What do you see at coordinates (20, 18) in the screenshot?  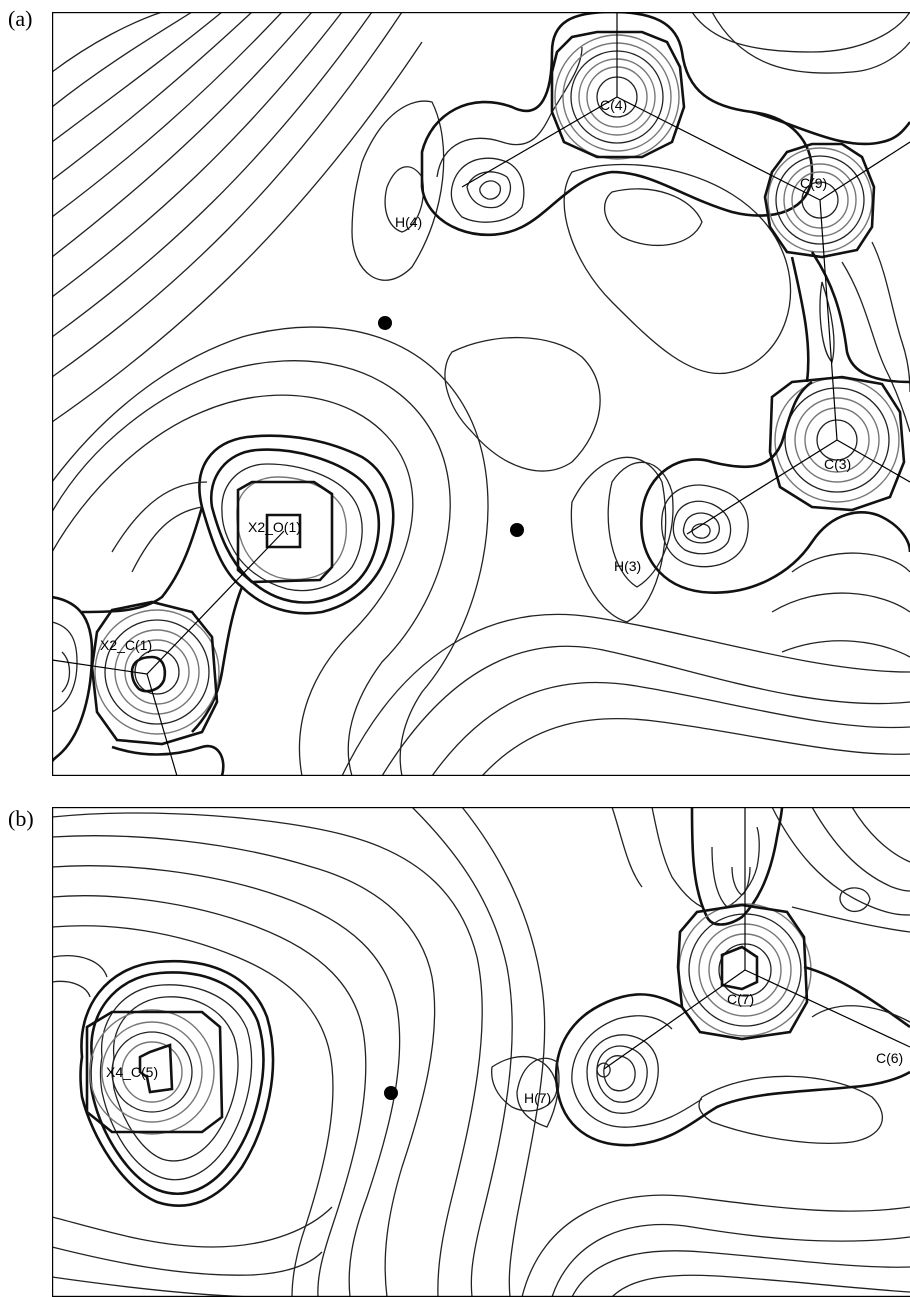 I see `panel-a-label: (a)` at bounding box center [20, 18].